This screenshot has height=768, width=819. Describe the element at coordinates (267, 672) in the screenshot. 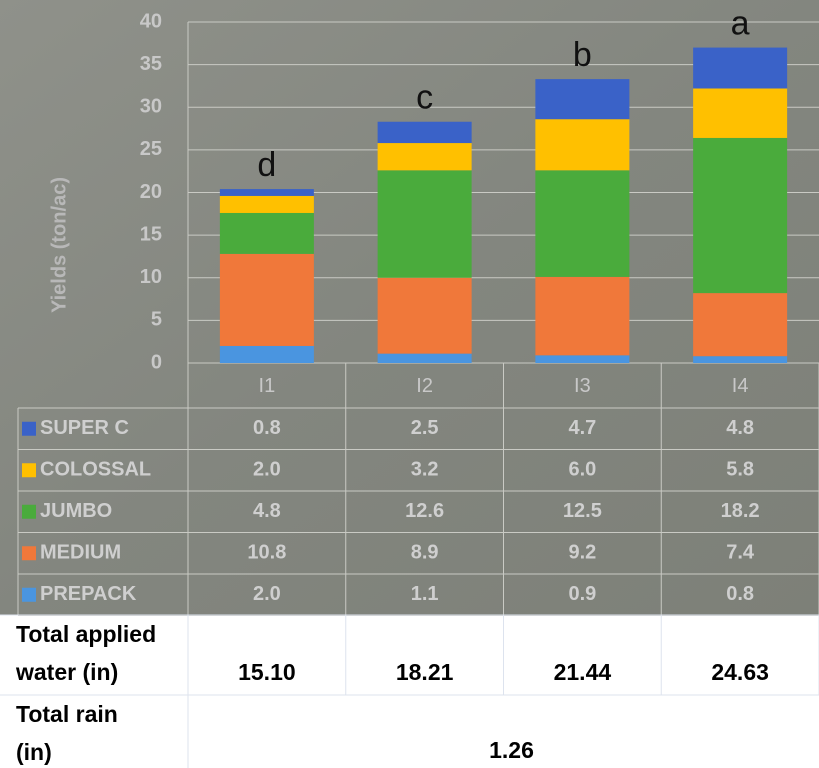

I see `footer-value: 15.10` at that location.